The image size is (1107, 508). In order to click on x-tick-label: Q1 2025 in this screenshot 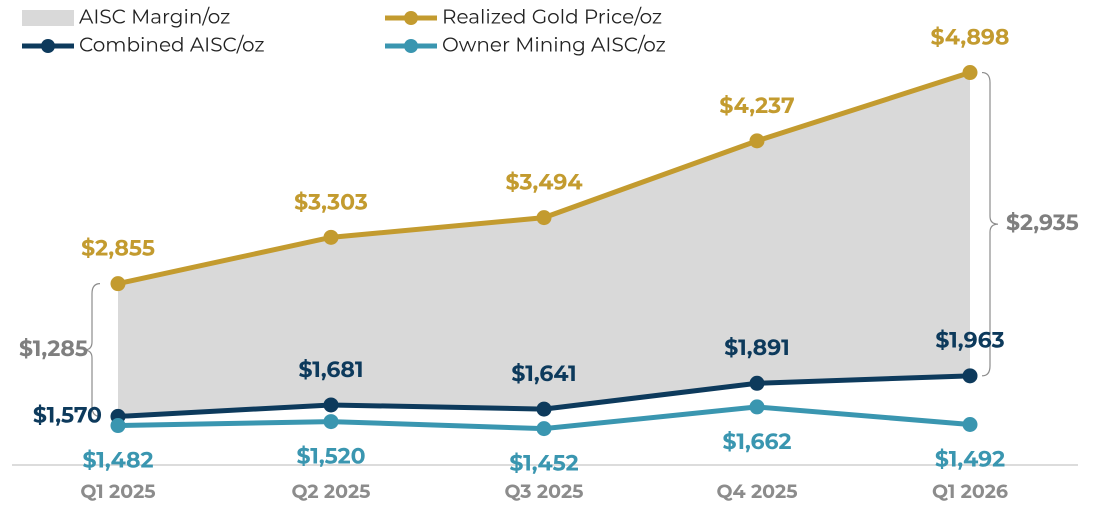, I will do `click(117, 491)`.